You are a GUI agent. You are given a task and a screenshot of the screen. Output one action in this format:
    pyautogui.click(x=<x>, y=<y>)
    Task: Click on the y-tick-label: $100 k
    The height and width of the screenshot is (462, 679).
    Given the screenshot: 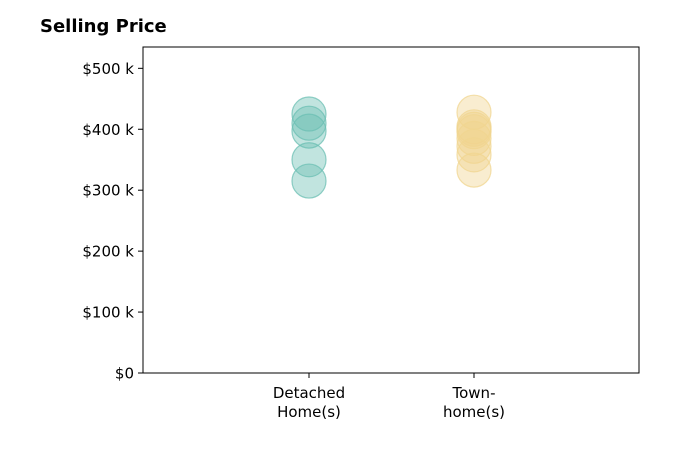 What is the action you would take?
    pyautogui.click(x=108, y=313)
    